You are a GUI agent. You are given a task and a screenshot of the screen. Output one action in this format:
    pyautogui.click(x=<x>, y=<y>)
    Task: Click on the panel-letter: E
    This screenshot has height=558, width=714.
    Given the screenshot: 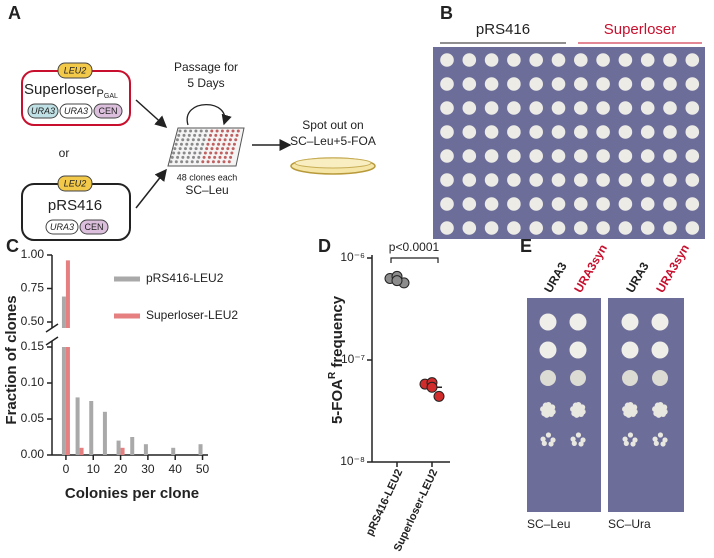 What is the action you would take?
    pyautogui.click(x=526, y=246)
    